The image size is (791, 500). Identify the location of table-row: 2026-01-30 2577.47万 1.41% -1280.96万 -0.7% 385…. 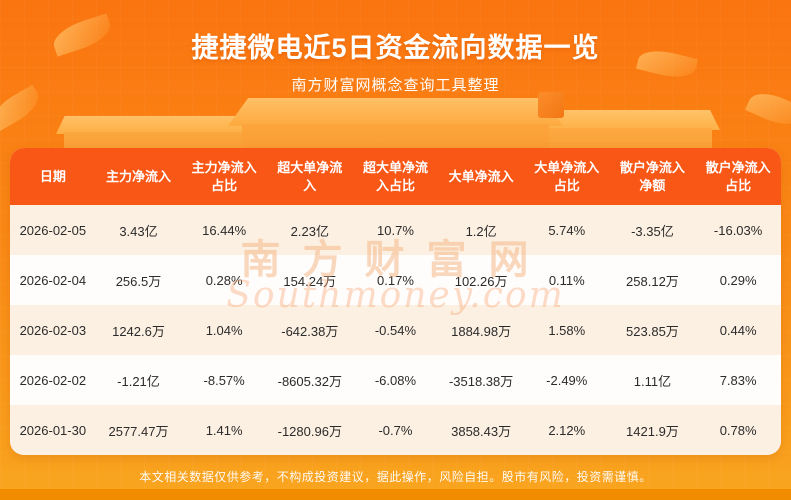
(395, 430).